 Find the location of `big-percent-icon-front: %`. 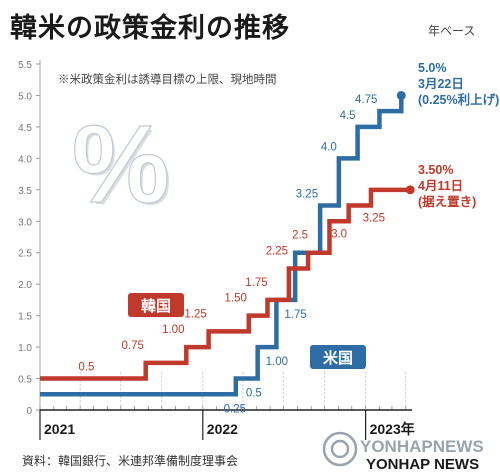

big-percent-icon-front: % is located at coordinates (121, 164).